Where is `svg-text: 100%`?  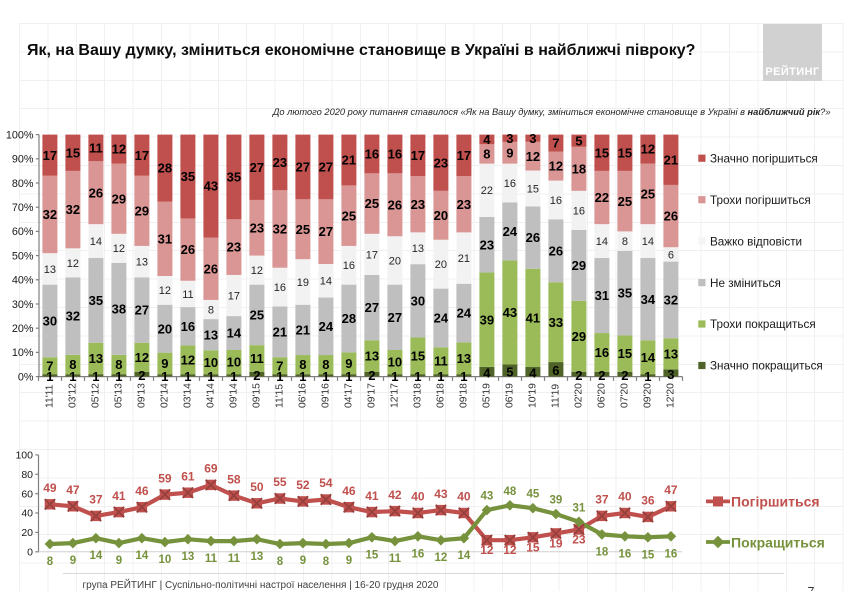
svg-text: 100% is located at coordinates (20, 135).